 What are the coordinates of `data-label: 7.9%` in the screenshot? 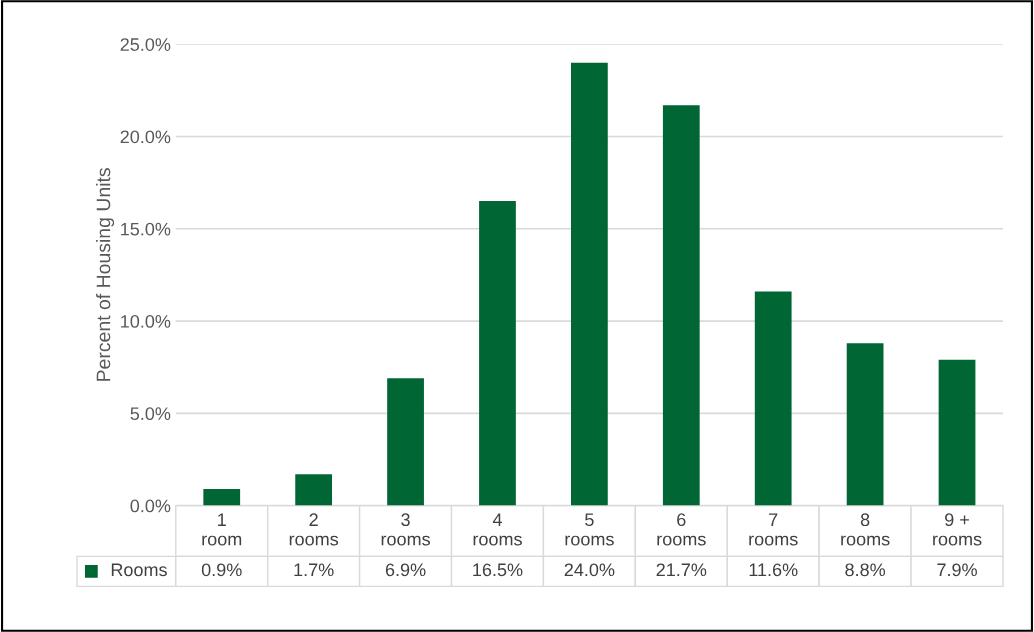 It's located at (957, 570).